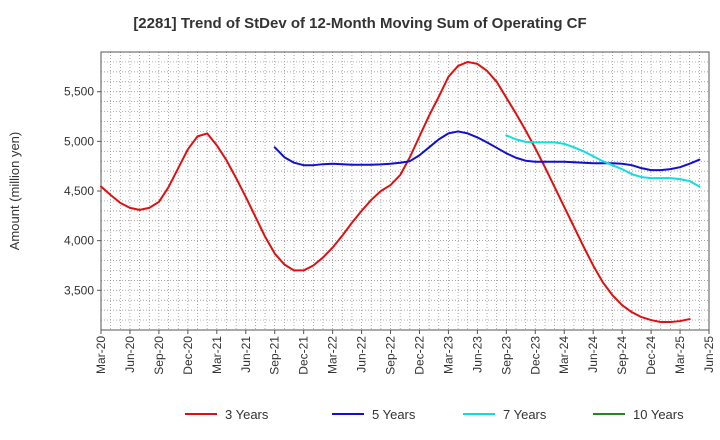 The image size is (720, 440). I want to click on legend-label: 5 Years, so click(394, 414).